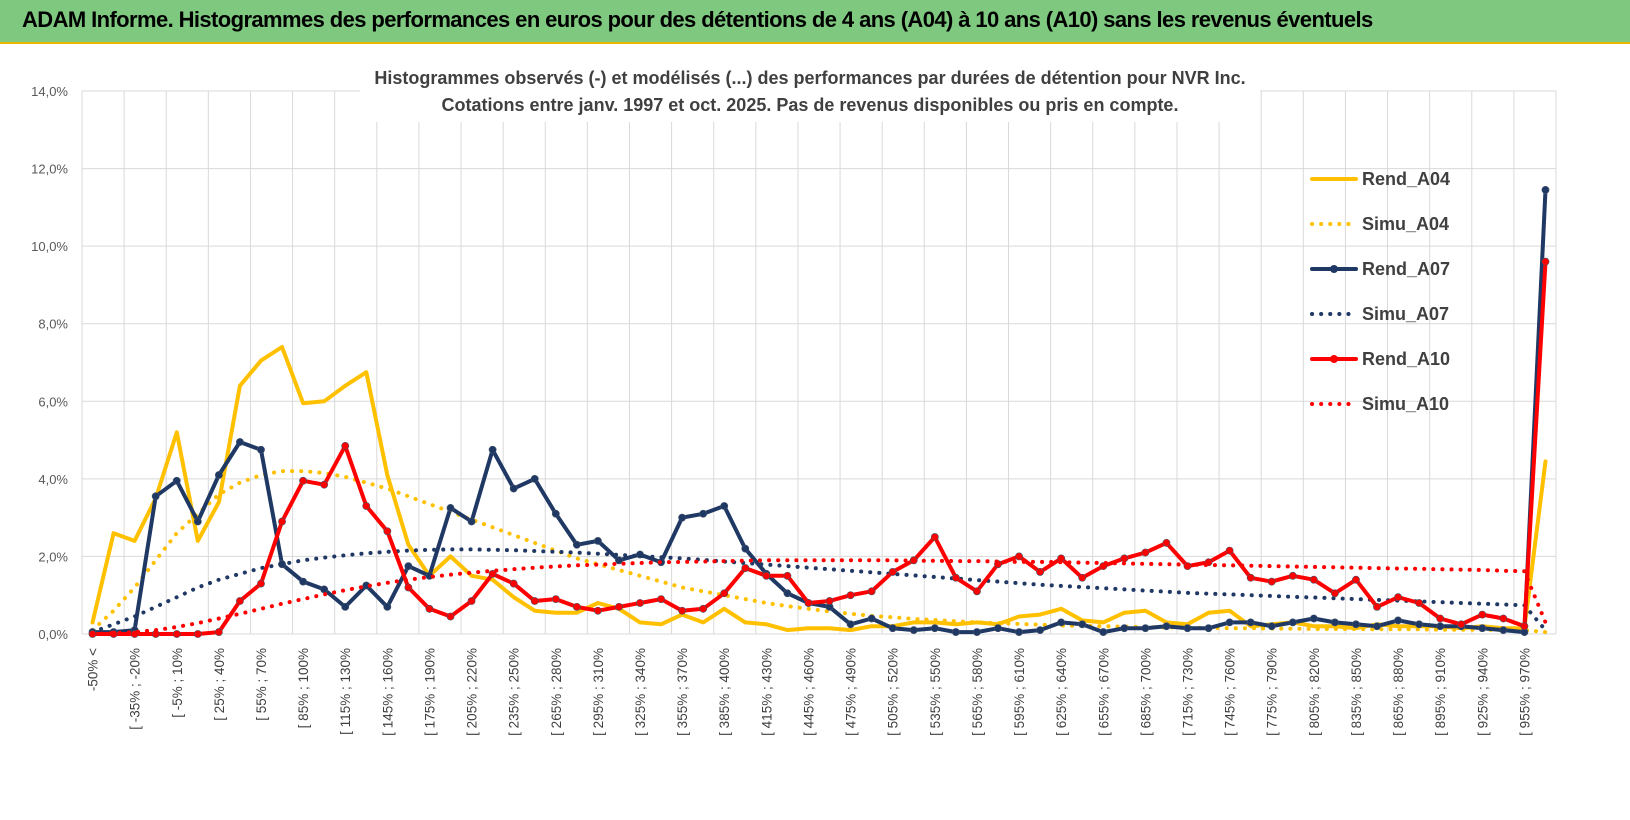  Describe the element at coordinates (682, 692) in the screenshot. I see `x-tick-label: [ 355% ; 370%` at that location.